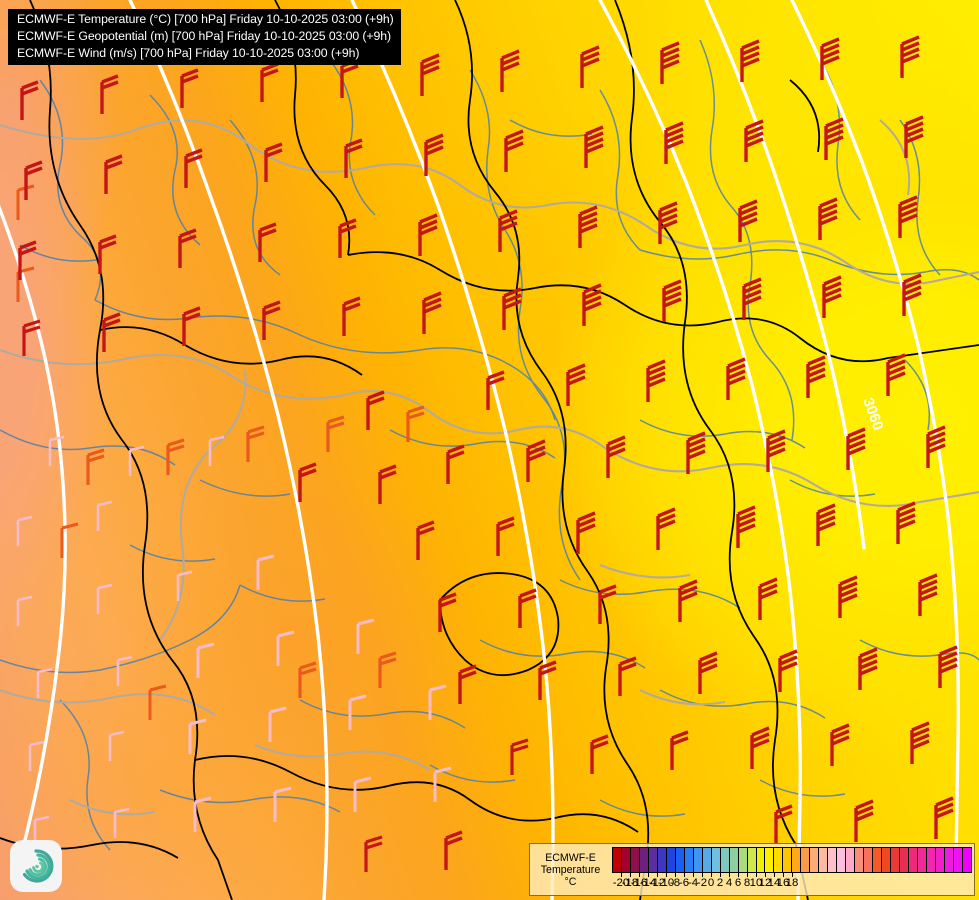  I want to click on legend-tick-label--18: -18, so click(630, 883).